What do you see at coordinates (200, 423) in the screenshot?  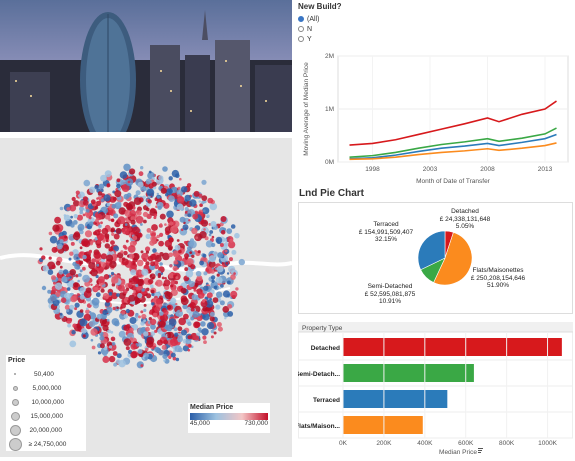 I see `median-legend-min: 45,000` at bounding box center [200, 423].